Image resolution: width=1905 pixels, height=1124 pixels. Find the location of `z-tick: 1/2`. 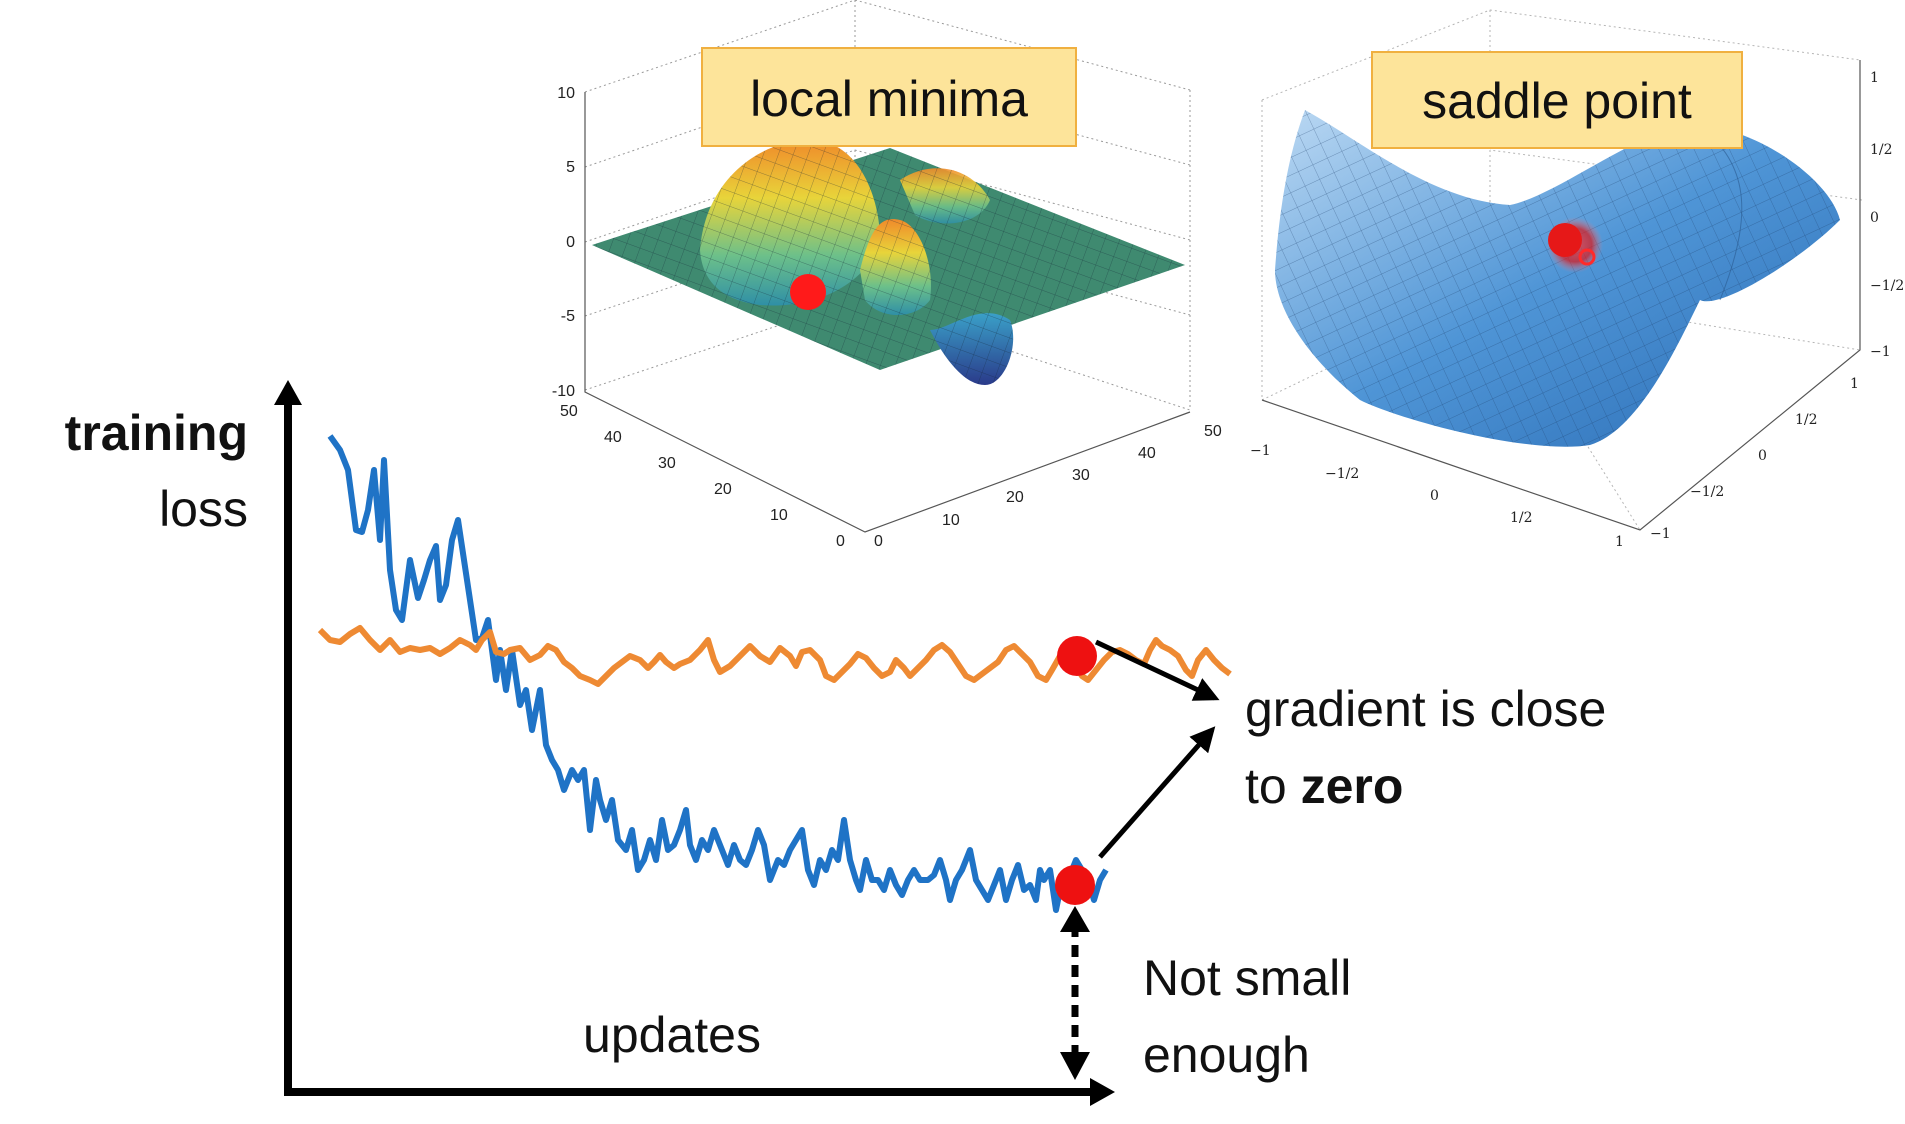

z-tick: 1/2 is located at coordinates (1881, 150).